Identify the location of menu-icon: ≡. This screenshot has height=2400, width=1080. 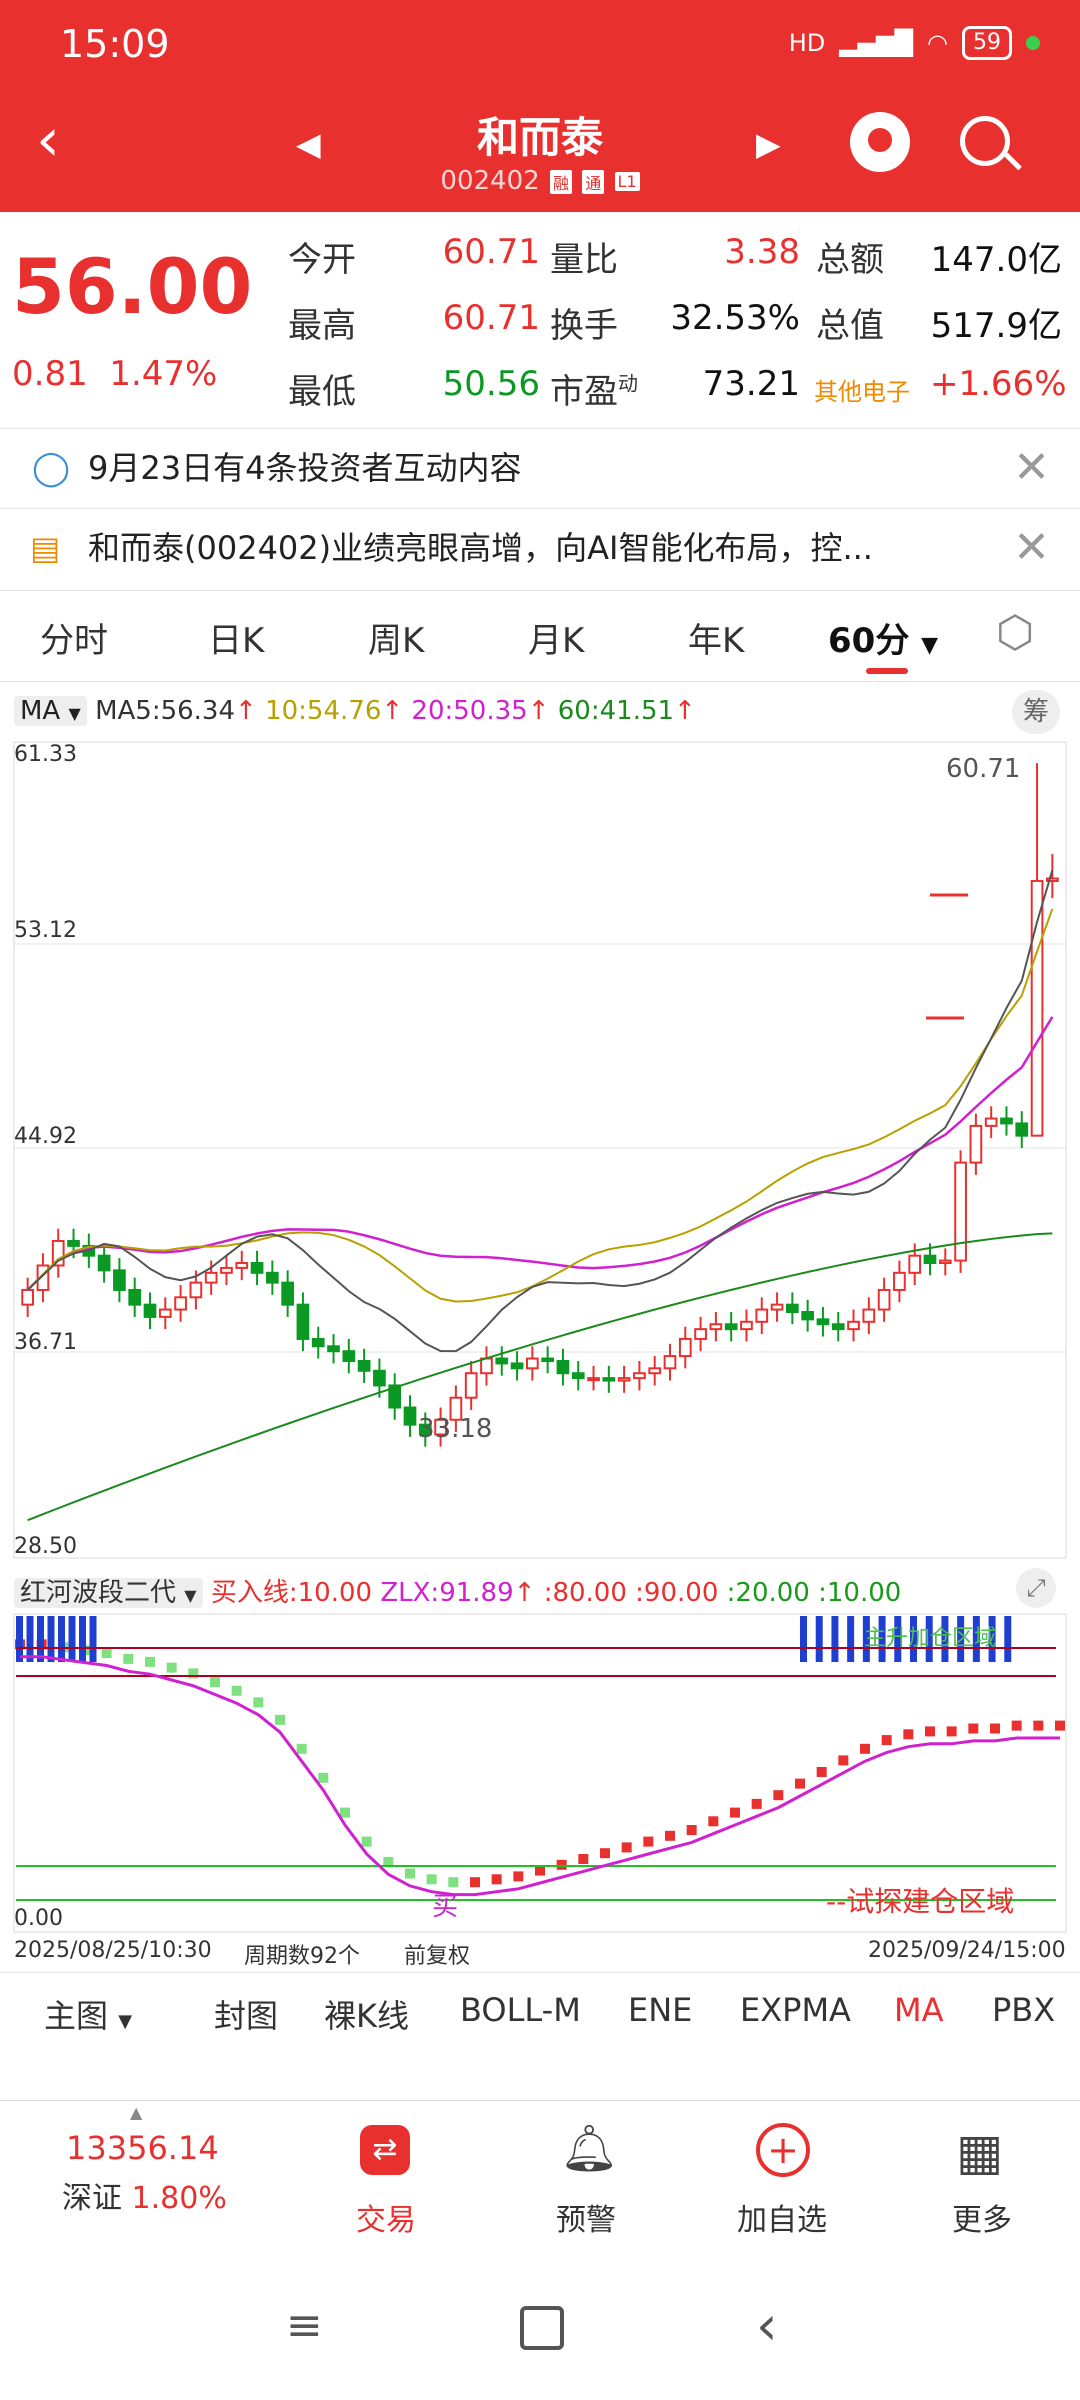
(304, 2325).